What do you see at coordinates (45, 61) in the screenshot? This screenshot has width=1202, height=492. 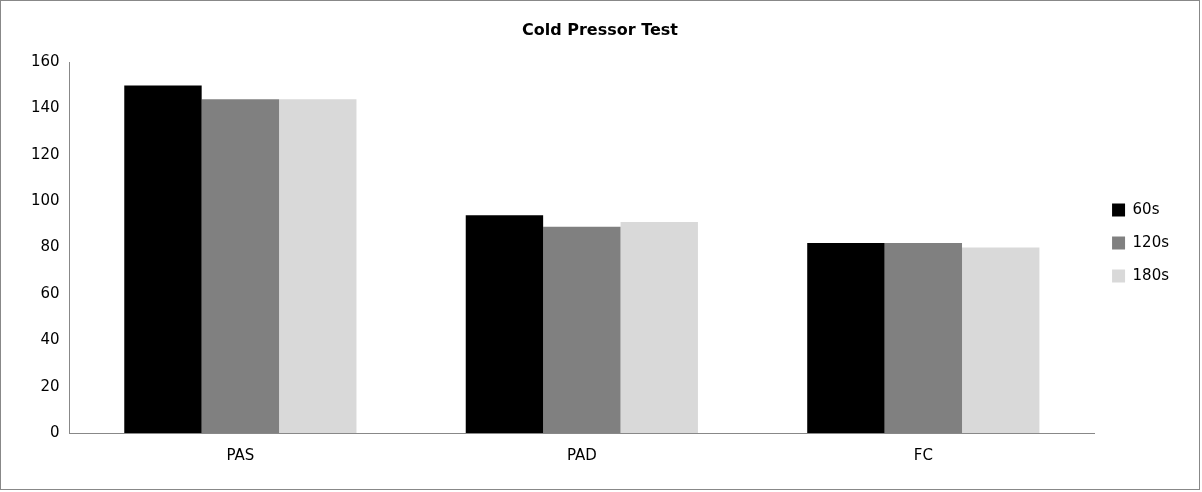 I see `y-tick-label: 160` at bounding box center [45, 61].